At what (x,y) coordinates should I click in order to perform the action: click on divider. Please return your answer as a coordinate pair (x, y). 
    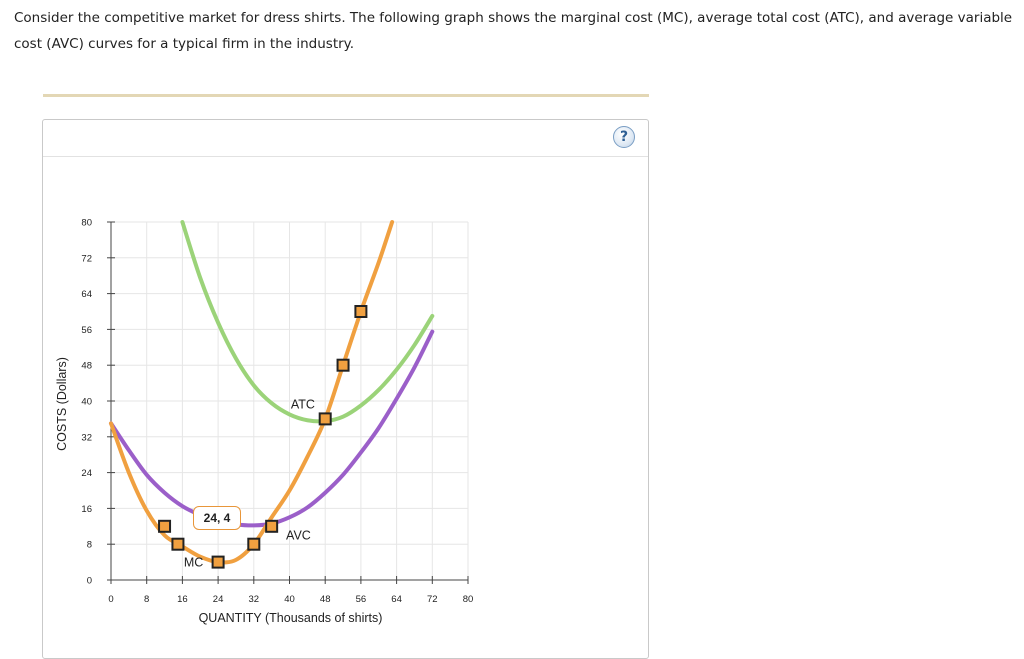
    Looking at the image, I should click on (346, 95).